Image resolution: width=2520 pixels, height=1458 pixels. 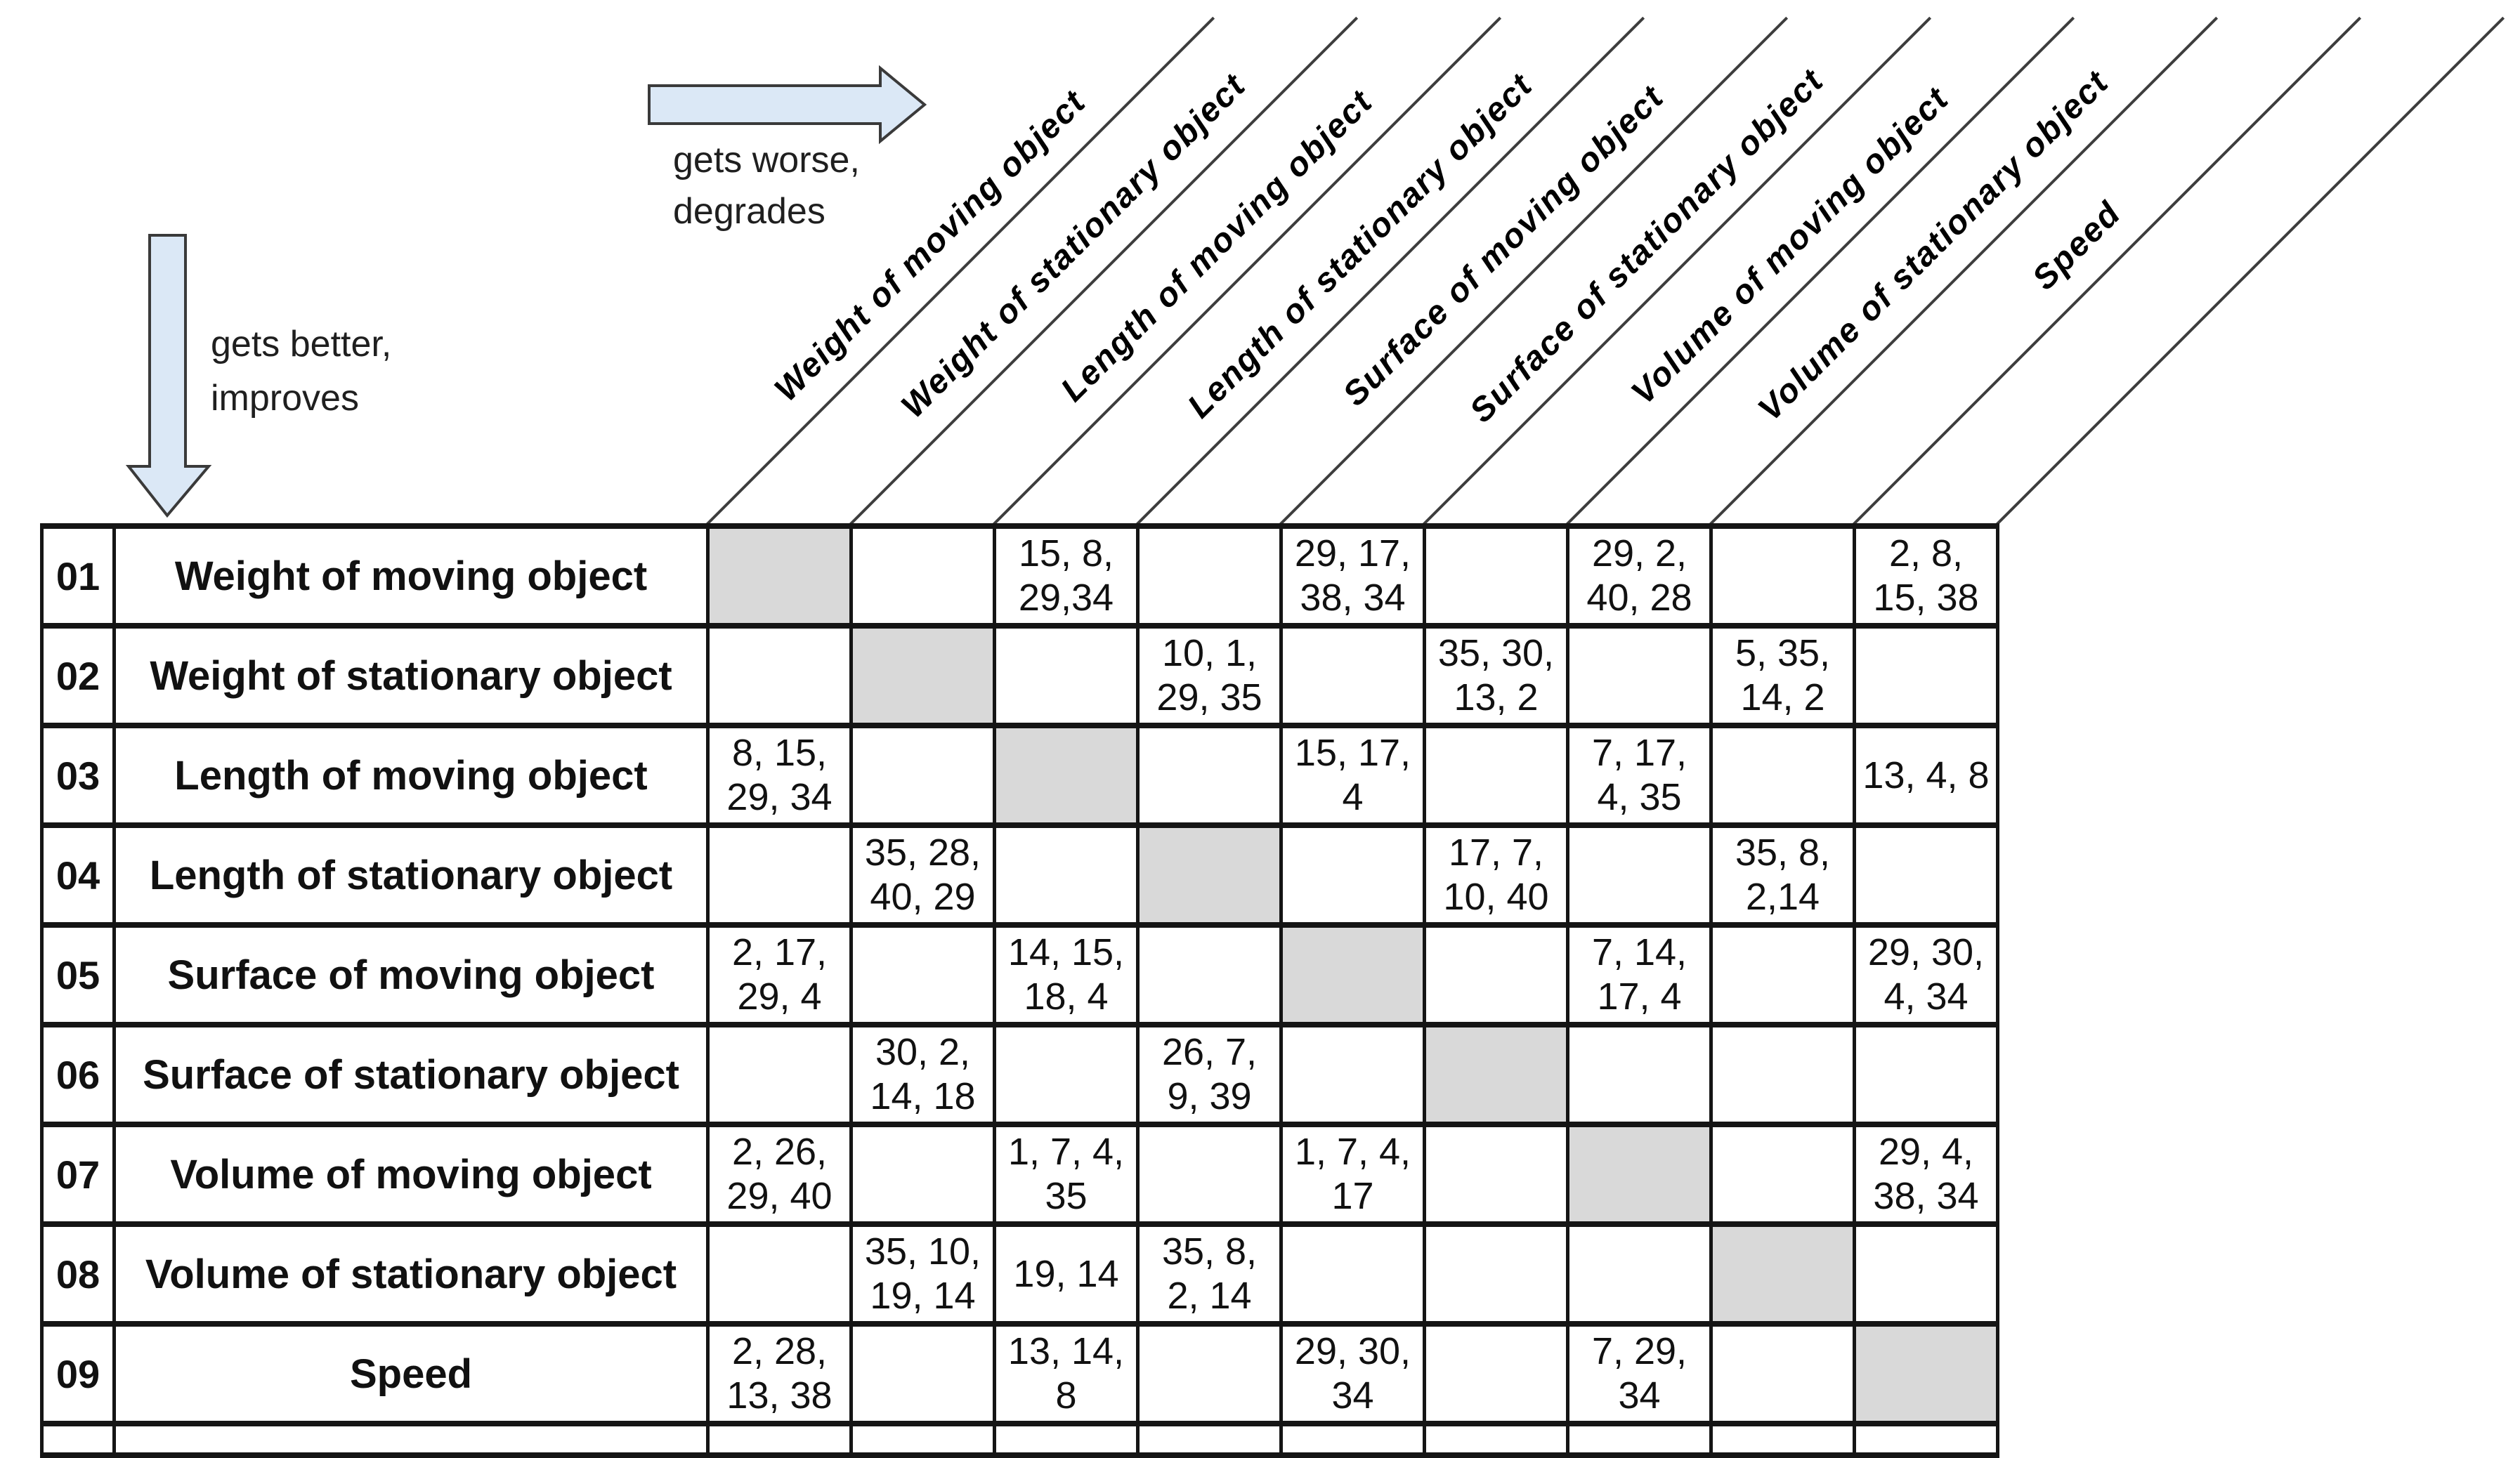 I want to click on row-label: Volume of stationary object, so click(x=411, y=1274).